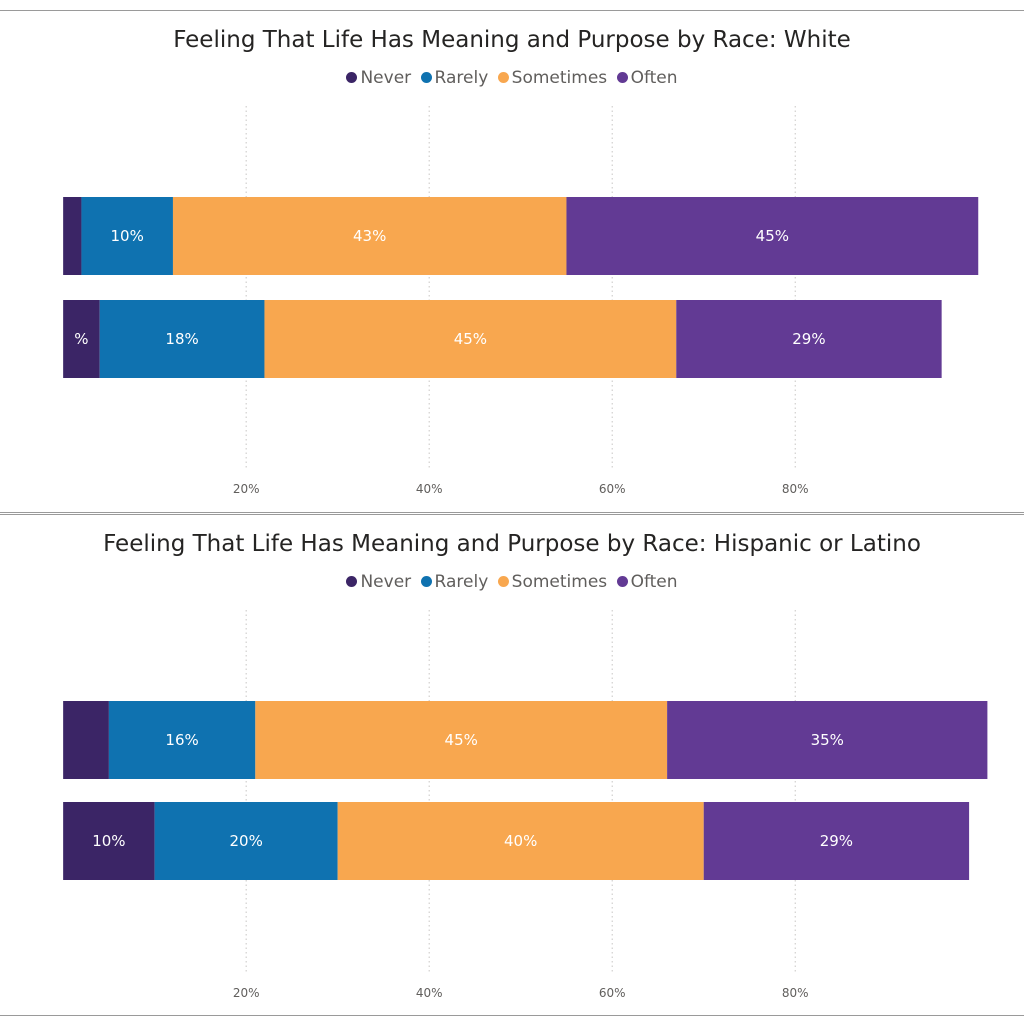 The width and height of the screenshot is (1024, 1024). I want to click on data-label: 40%, so click(520, 841).